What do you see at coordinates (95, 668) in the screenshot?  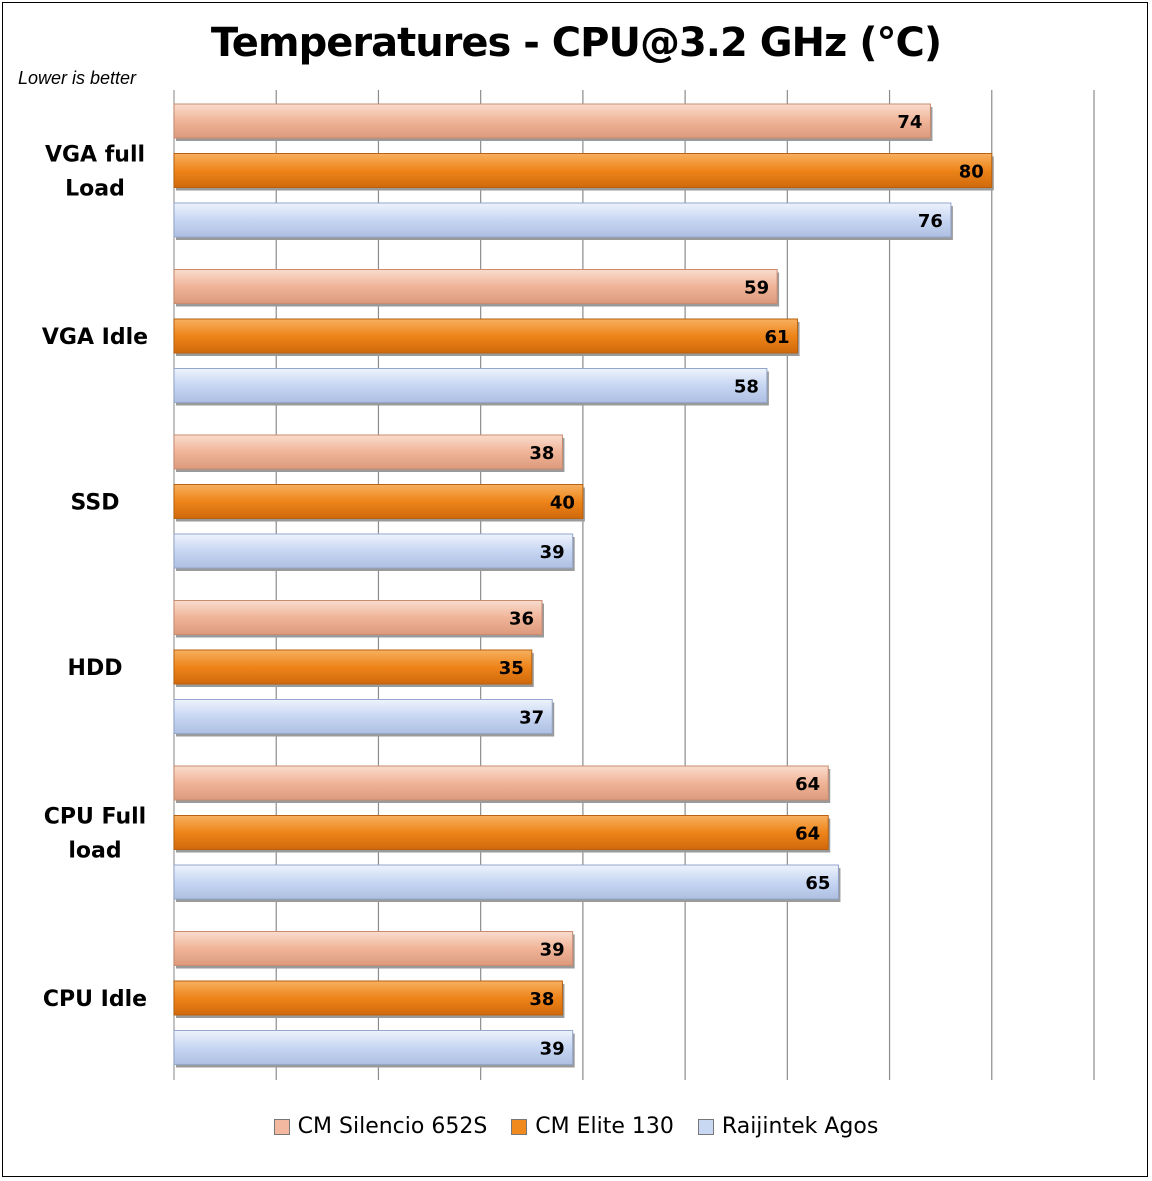 I see `category-label: HDD` at bounding box center [95, 668].